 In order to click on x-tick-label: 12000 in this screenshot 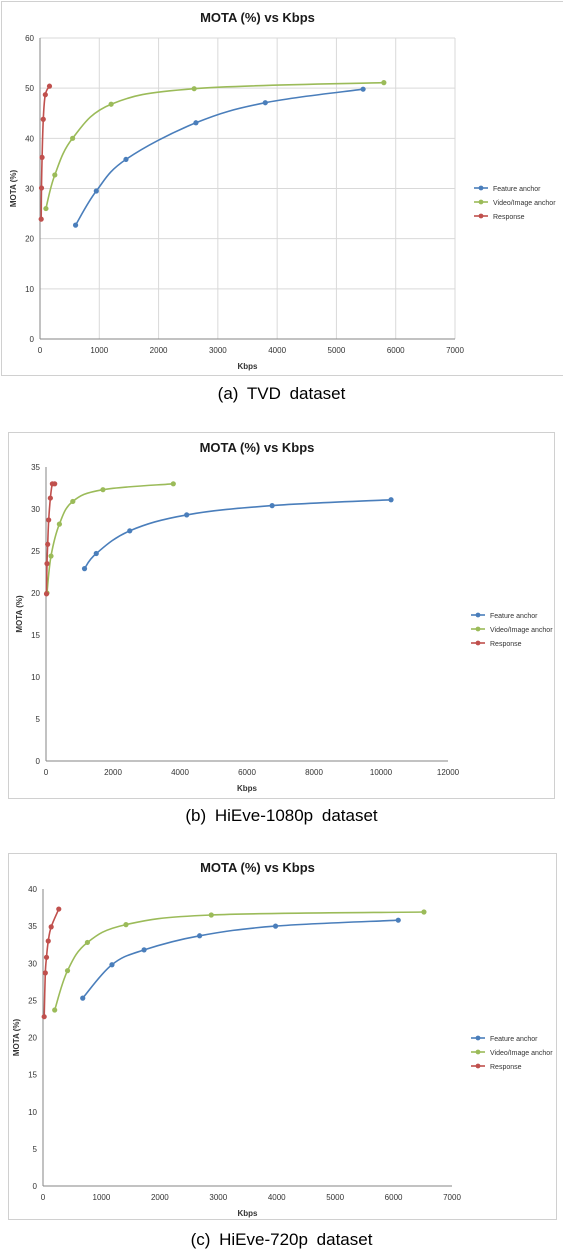, I will do `click(448, 772)`.